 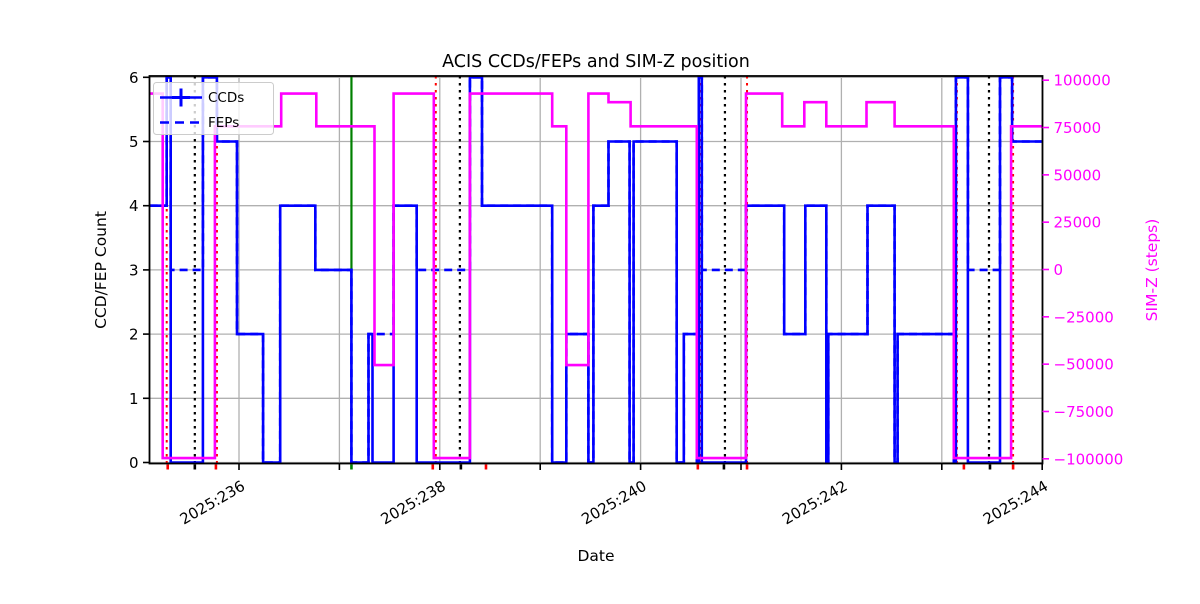 I want to click on chart-title: ACIS CCDs/FEPs and SIM-Z position, so click(x=596, y=62).